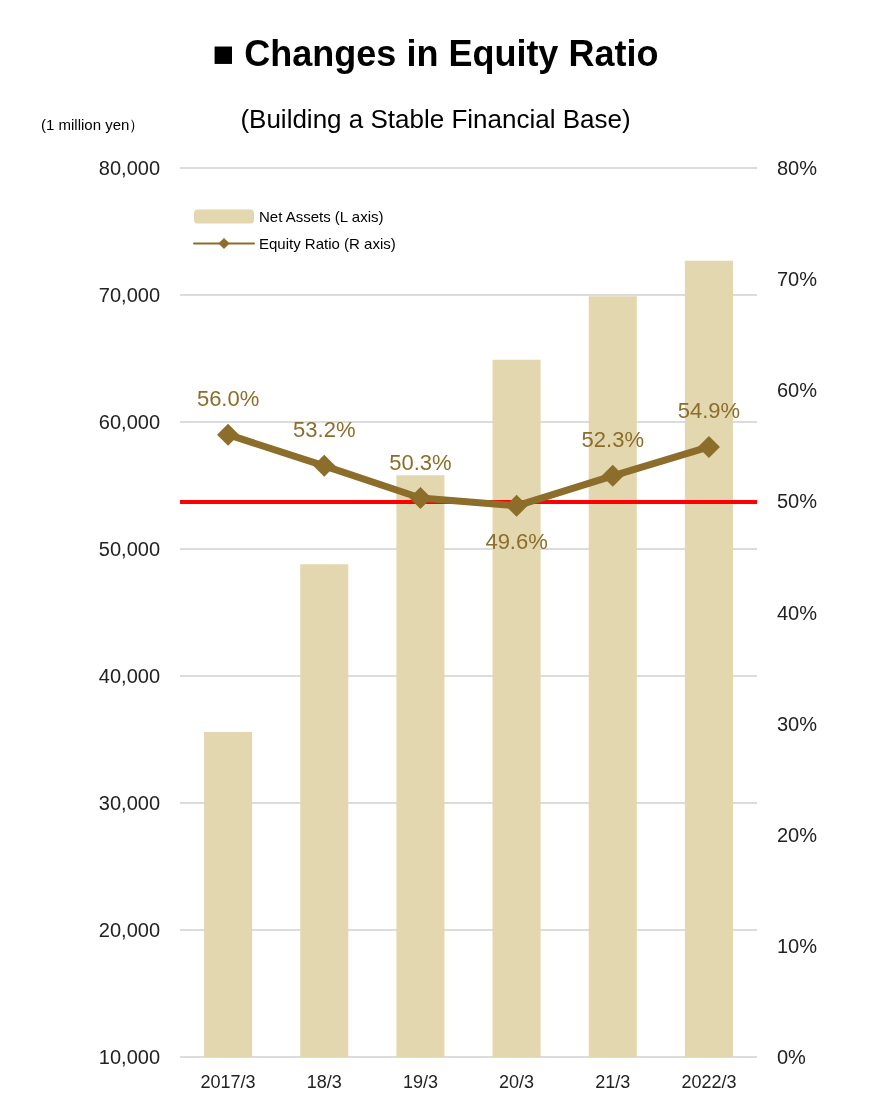 This screenshot has width=871, height=1118. I want to click on y2-tick-label: 70%, so click(797, 279).